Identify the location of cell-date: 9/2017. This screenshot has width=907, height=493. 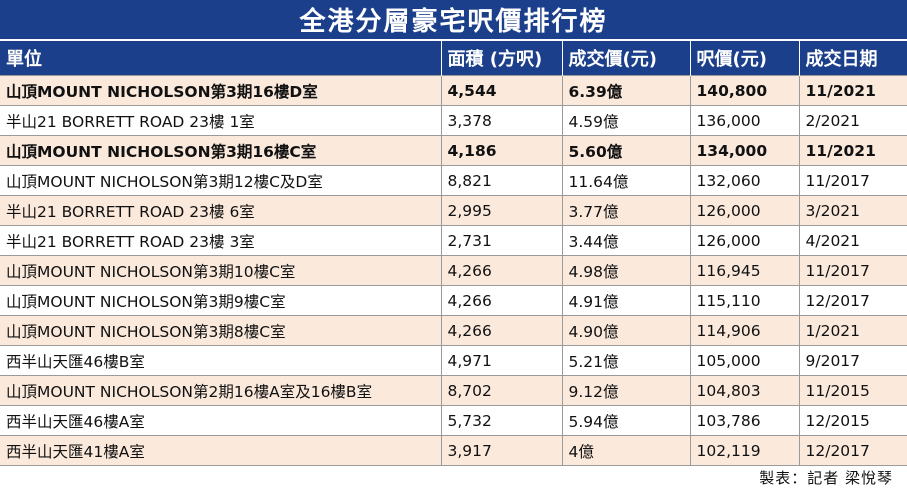
(852, 360).